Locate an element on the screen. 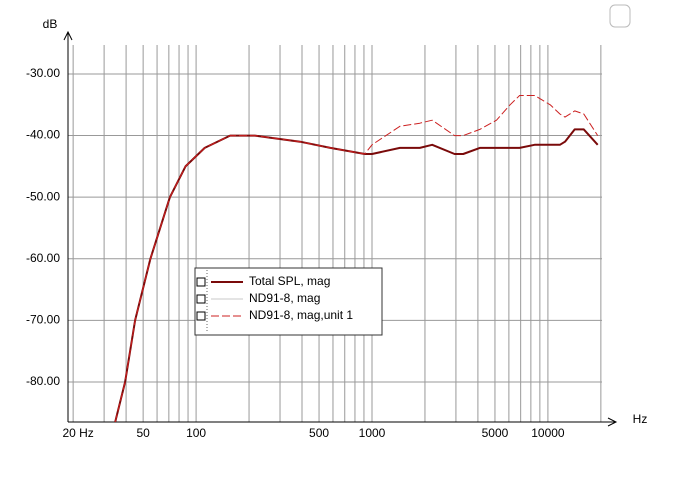 Image resolution: width=686 pixels, height=496 pixels. x-tick-label: 500 is located at coordinates (319, 433).